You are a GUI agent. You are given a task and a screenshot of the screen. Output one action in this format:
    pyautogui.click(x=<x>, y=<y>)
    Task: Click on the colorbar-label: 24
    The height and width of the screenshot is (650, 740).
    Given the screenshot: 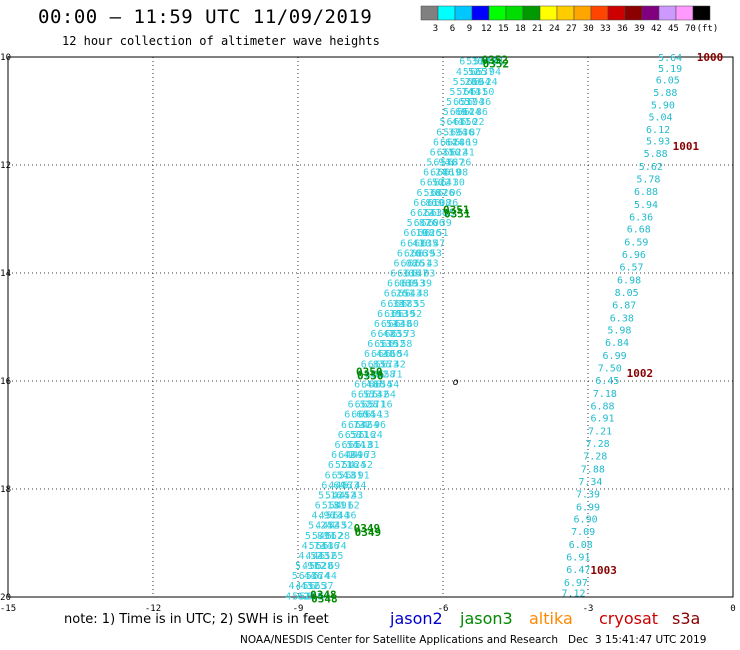 What is the action you would take?
    pyautogui.click(x=554, y=29)
    